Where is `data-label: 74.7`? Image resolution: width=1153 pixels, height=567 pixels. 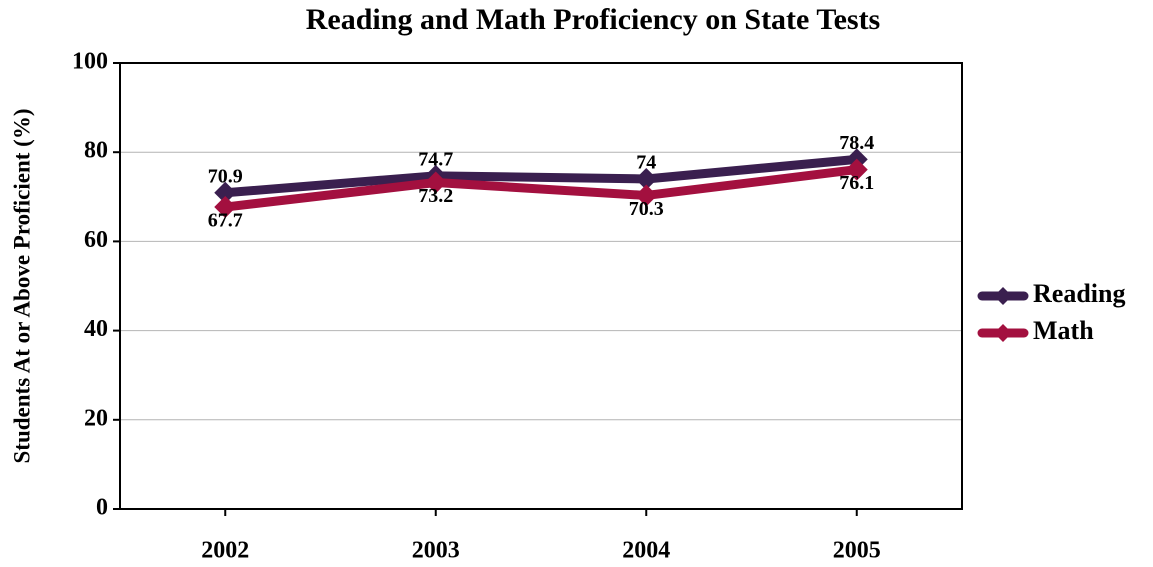 data-label: 74.7 is located at coordinates (435, 159).